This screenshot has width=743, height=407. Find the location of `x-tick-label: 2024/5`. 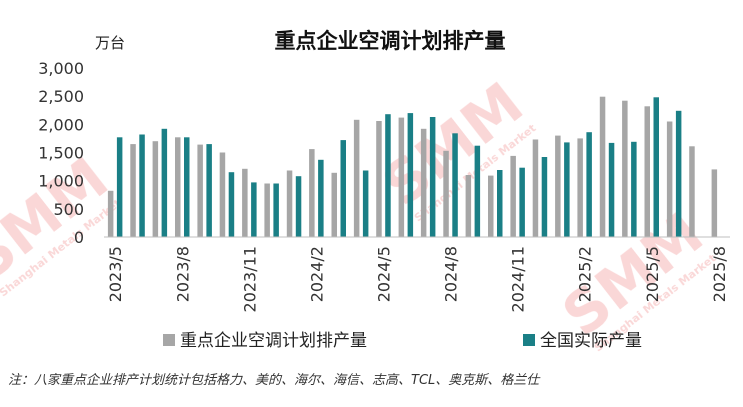

x-tick-label: 2024/5 is located at coordinates (383, 274).